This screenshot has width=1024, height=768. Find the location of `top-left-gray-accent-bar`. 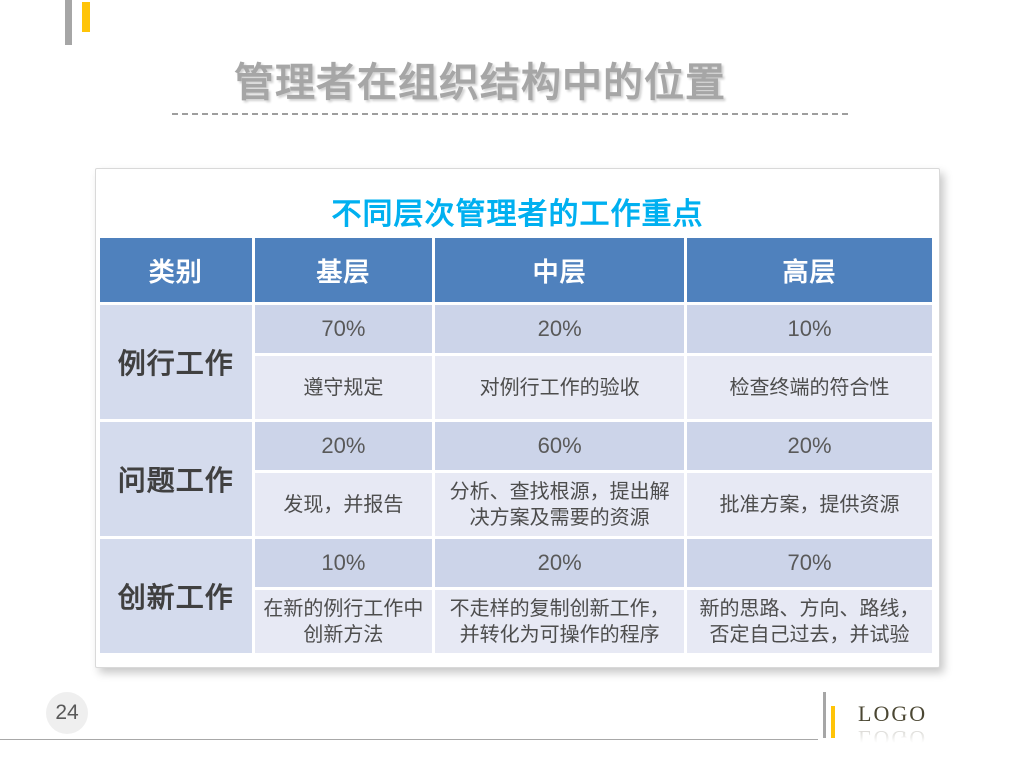

top-left-gray-accent-bar is located at coordinates (68, 22).